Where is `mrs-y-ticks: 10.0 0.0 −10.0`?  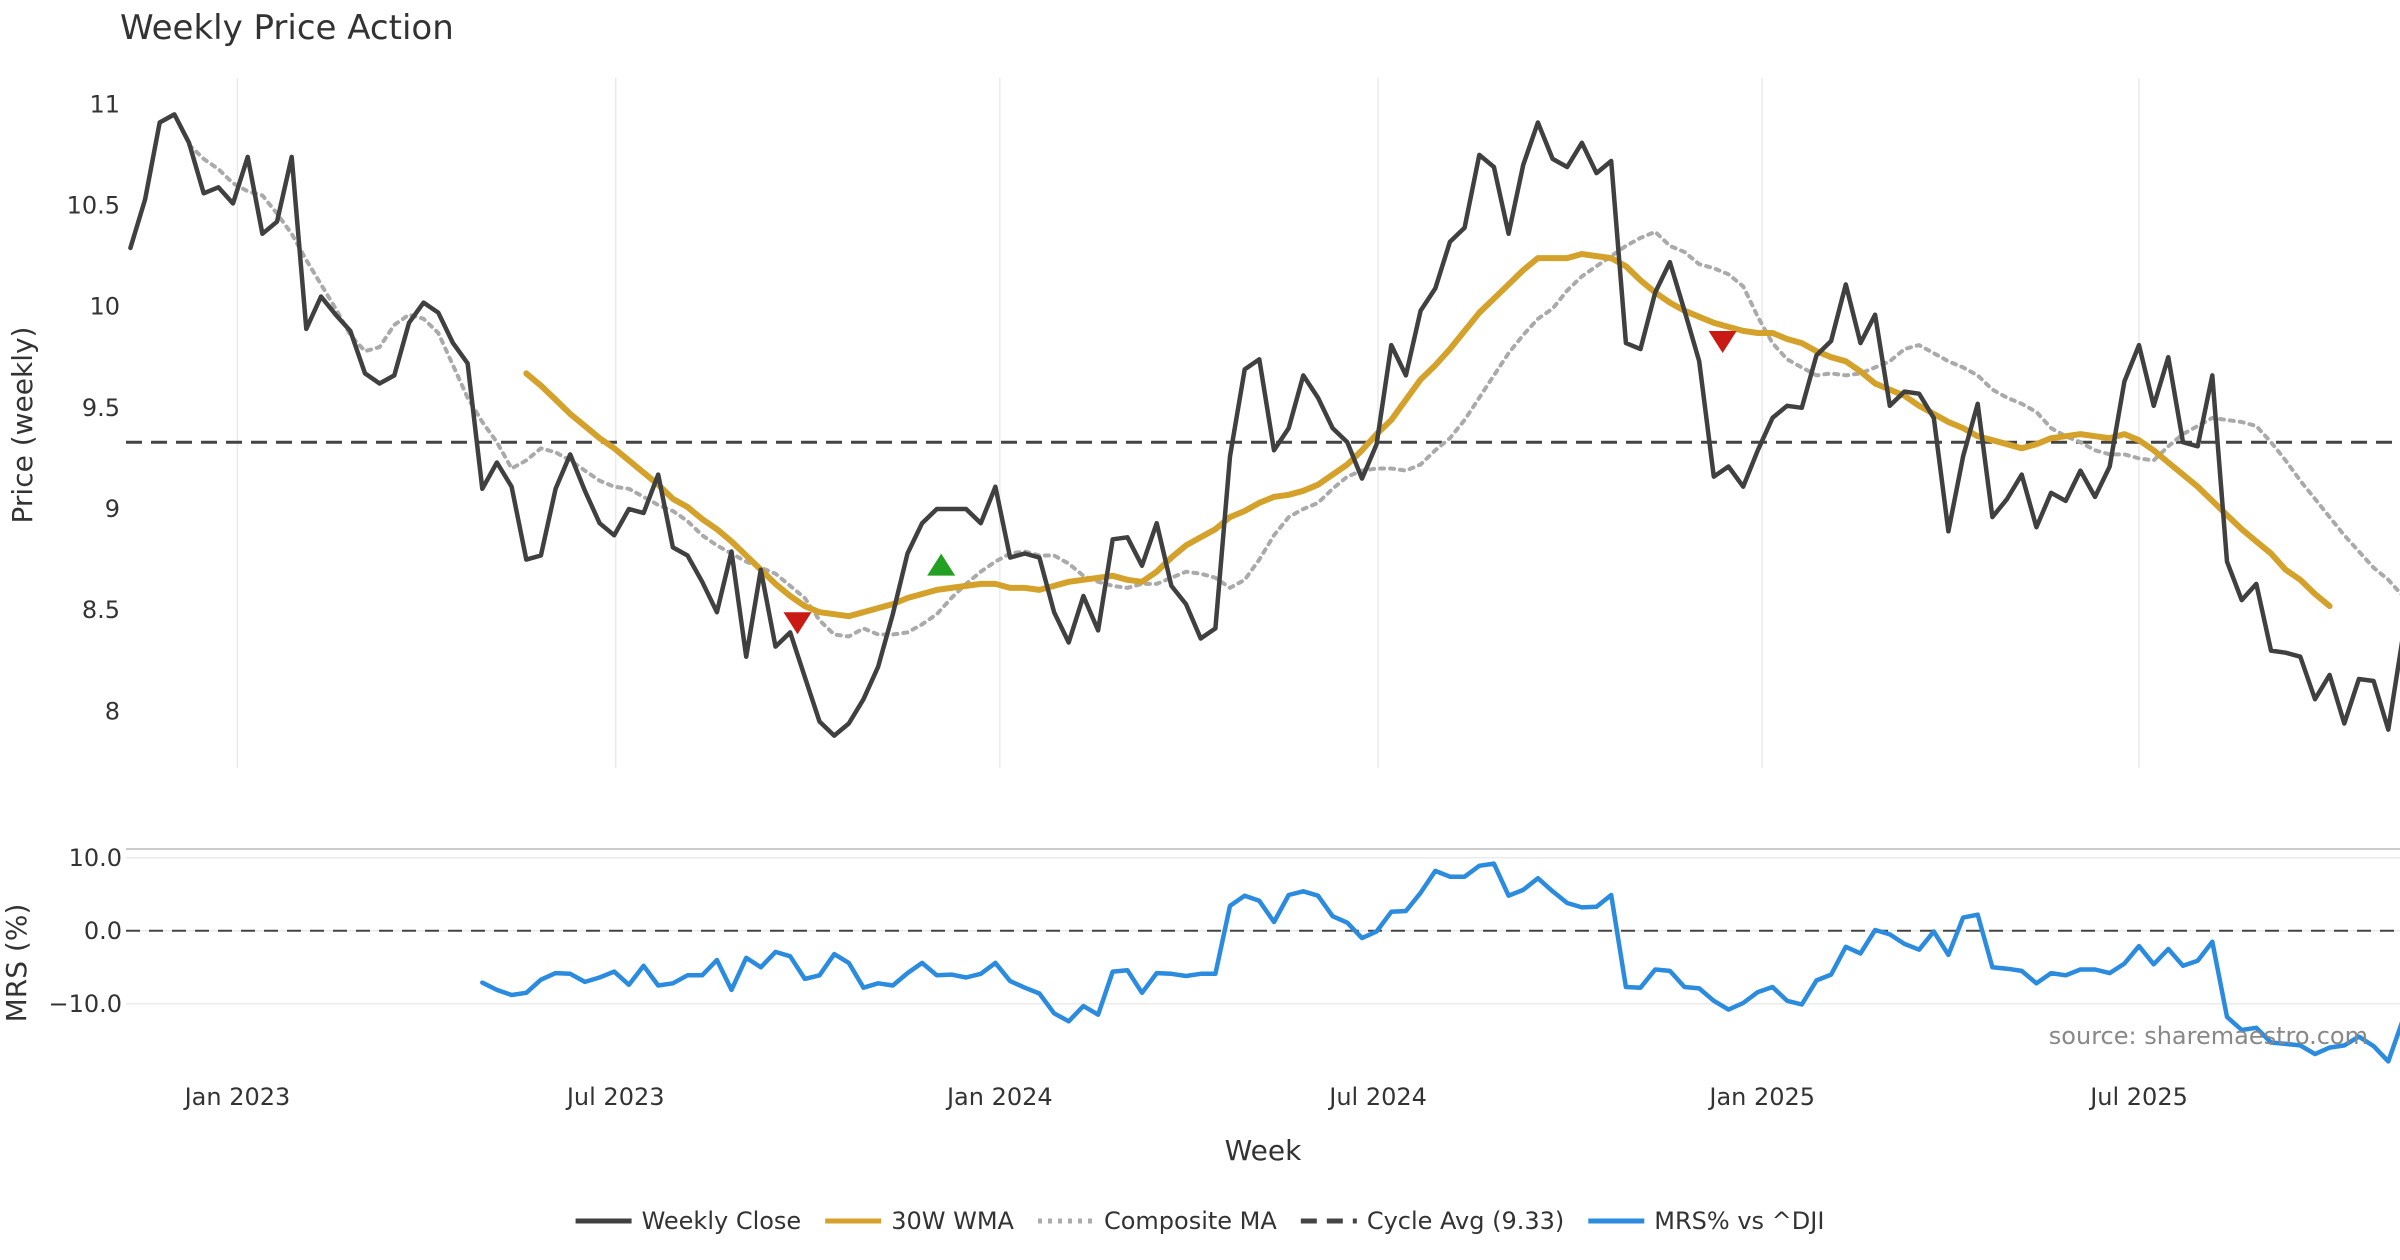
mrs-y-ticks: 10.0 0.0 −10.0 is located at coordinates (85, 931).